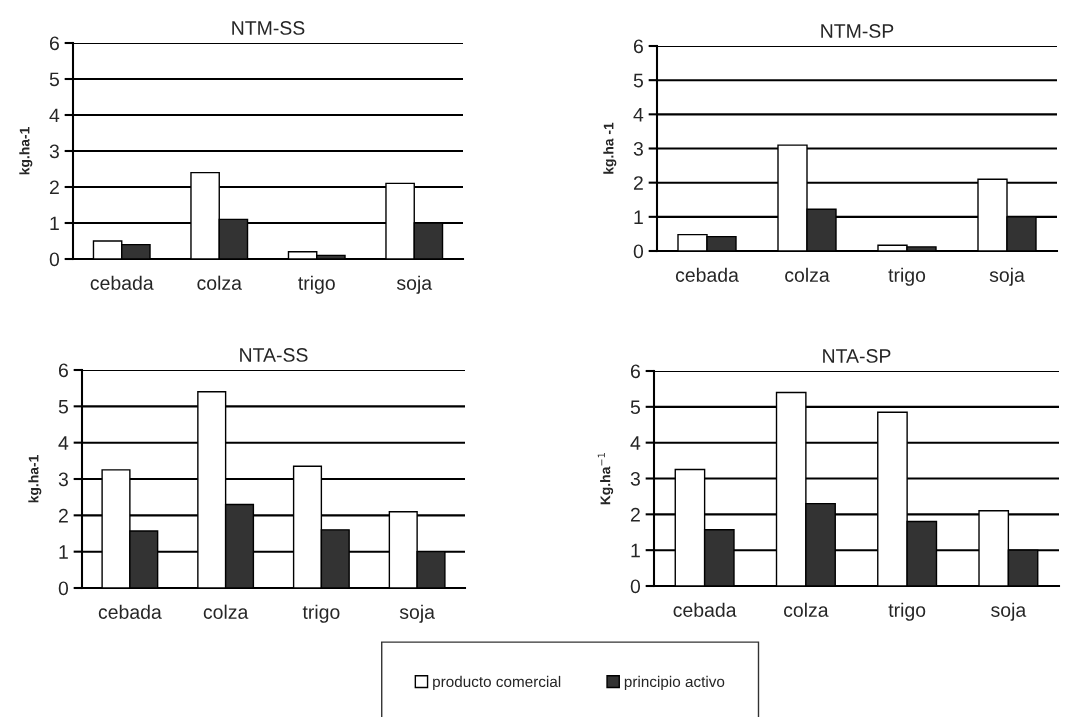  Describe the element at coordinates (268, 28) in the screenshot. I see `chart-title: NTM-SS` at that location.